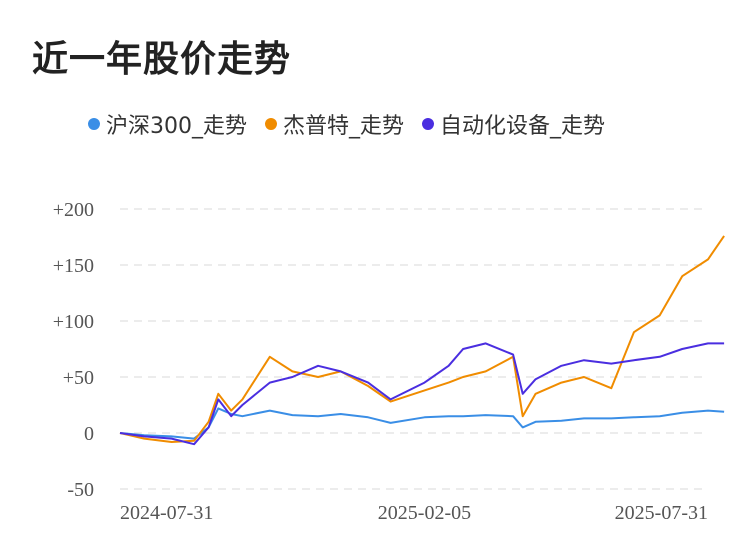  I want to click on legend-label-hs300: 沪深300_走势, so click(176, 126).